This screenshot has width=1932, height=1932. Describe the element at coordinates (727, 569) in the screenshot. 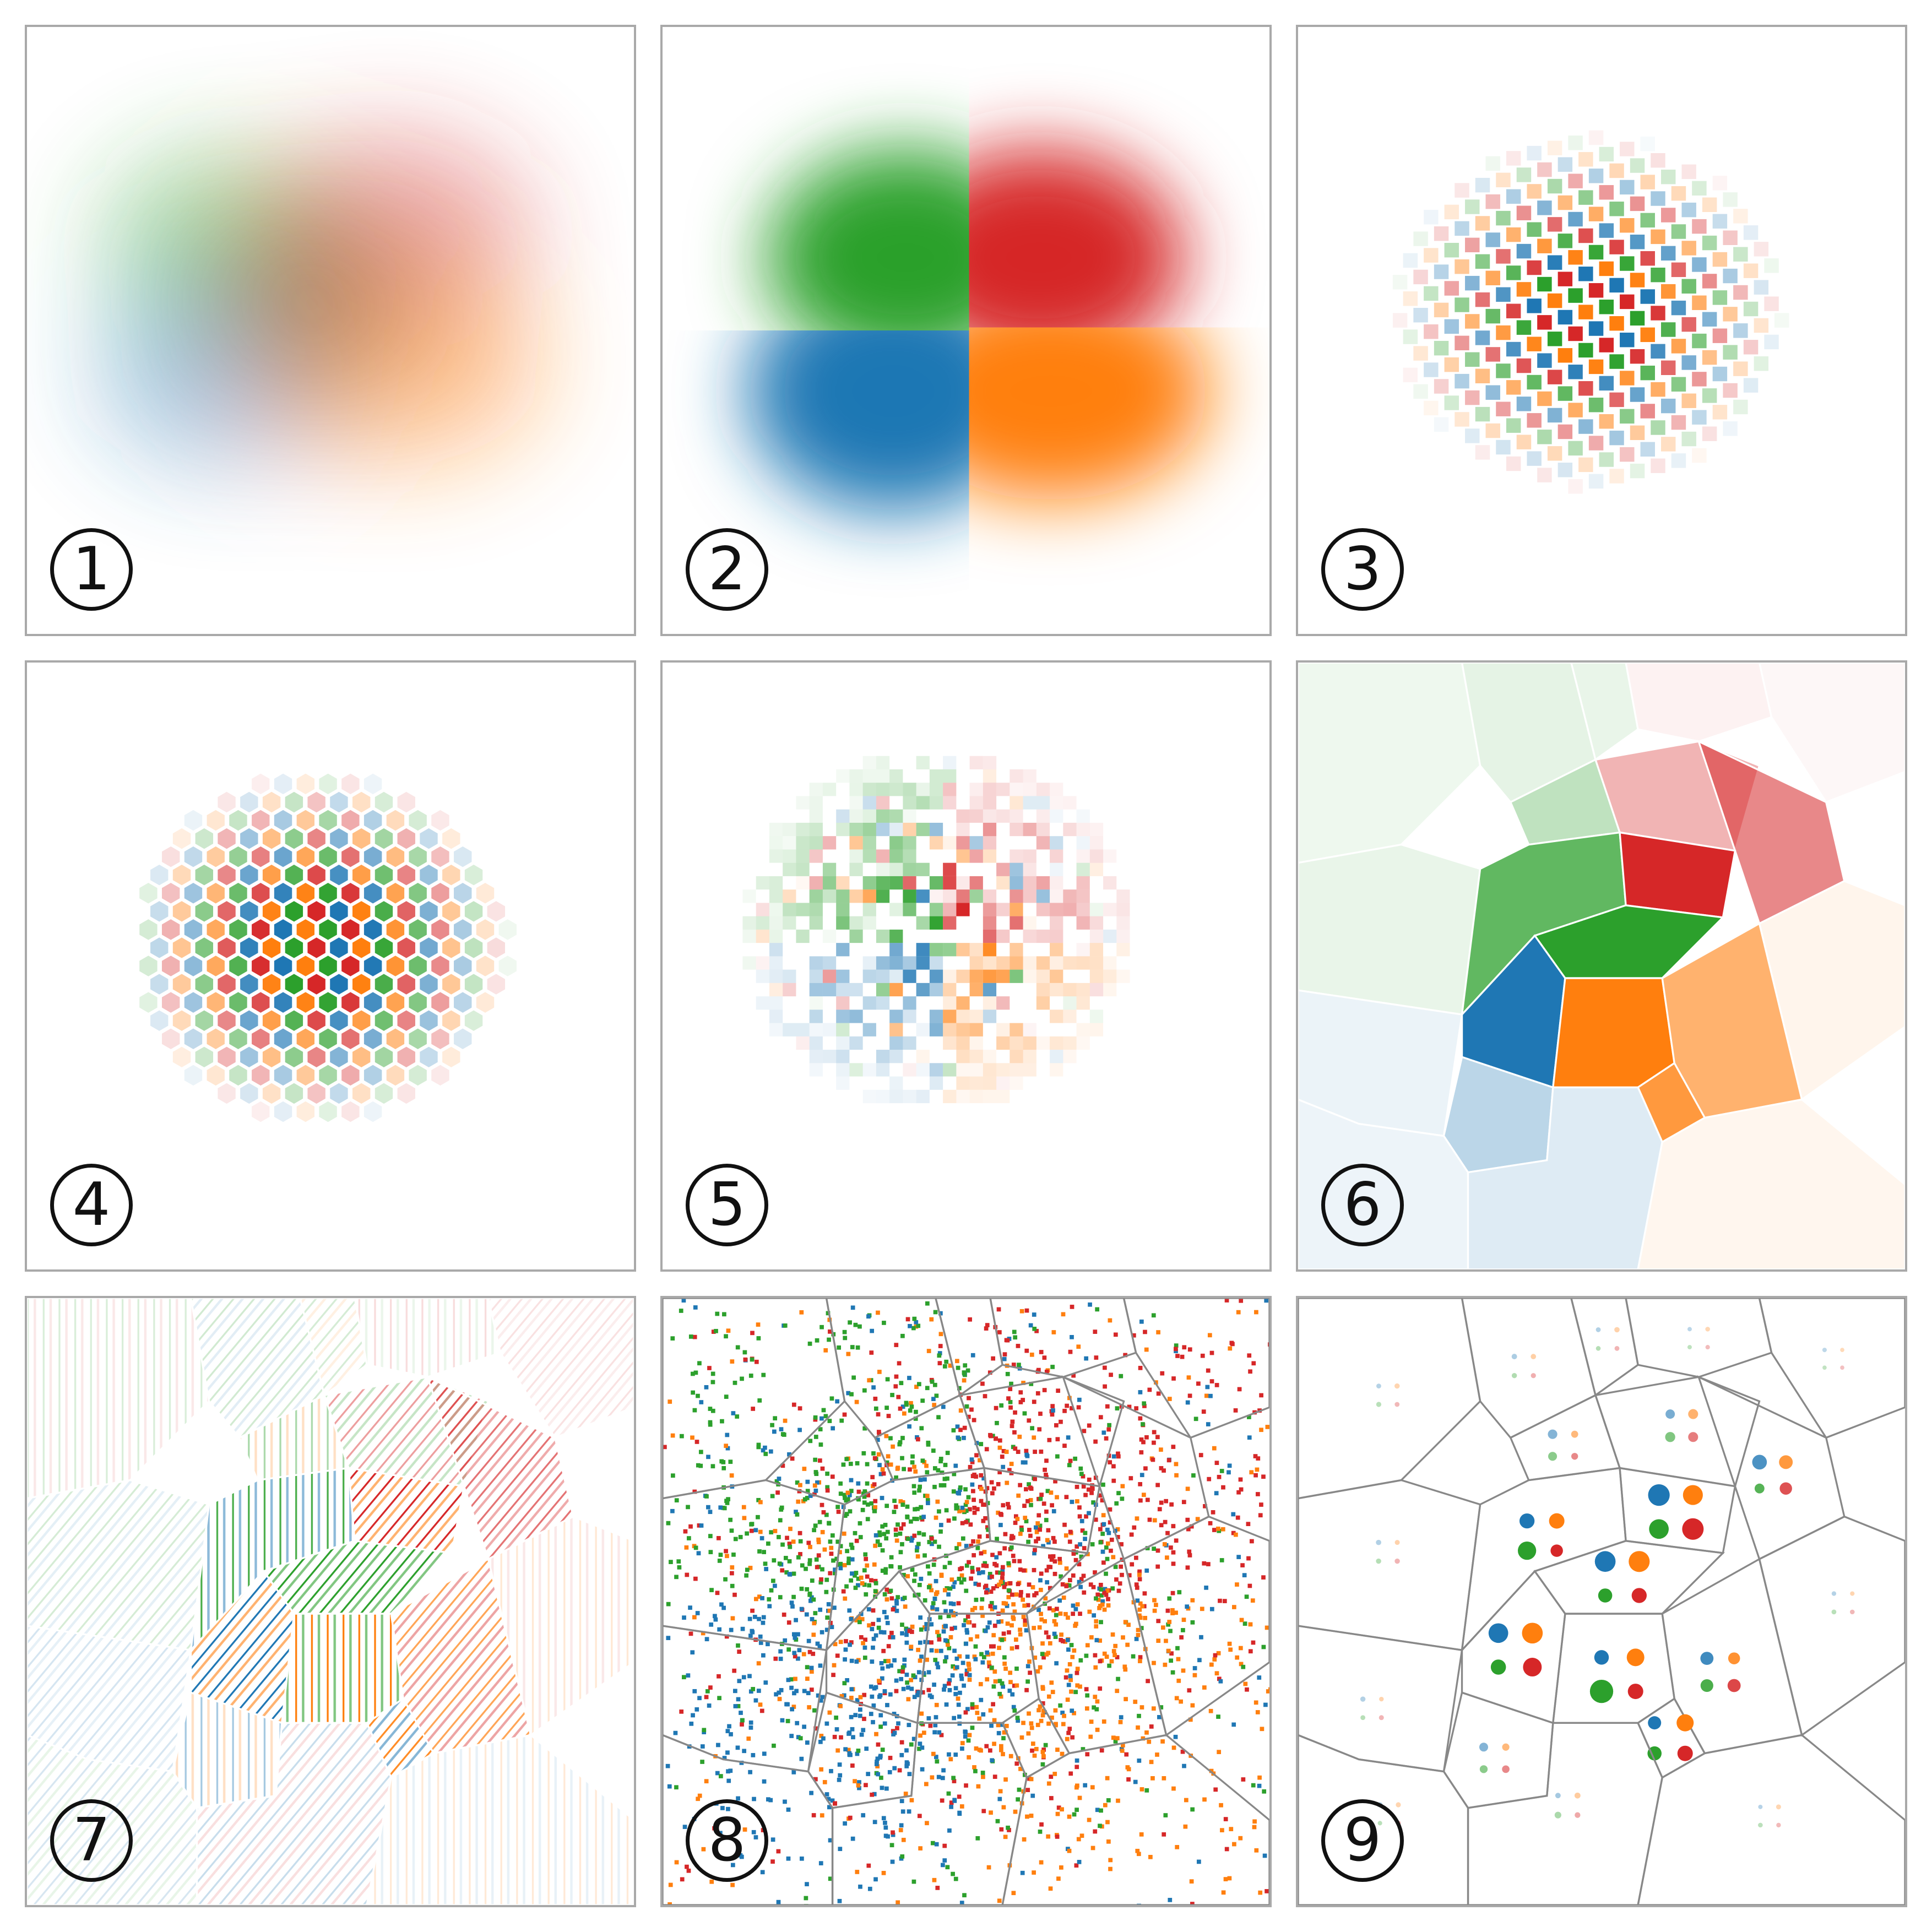

I see `panel-2-number: 2` at that location.